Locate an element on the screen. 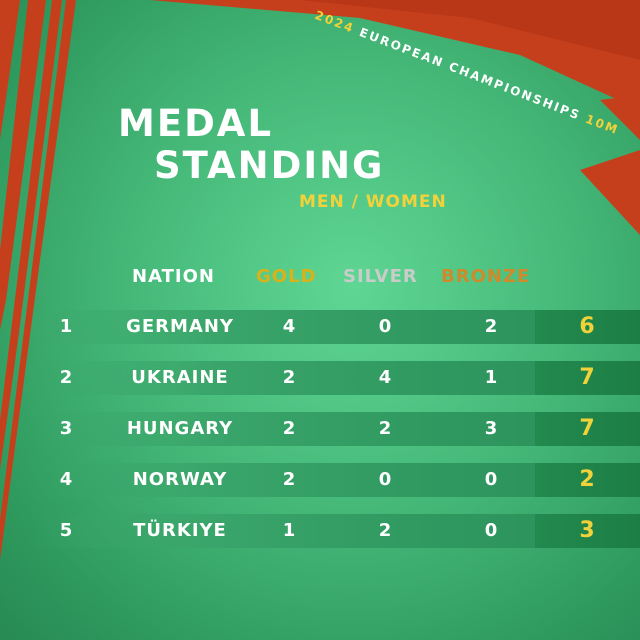 This screenshot has height=640, width=640. rank: 4 is located at coordinates (66, 479).